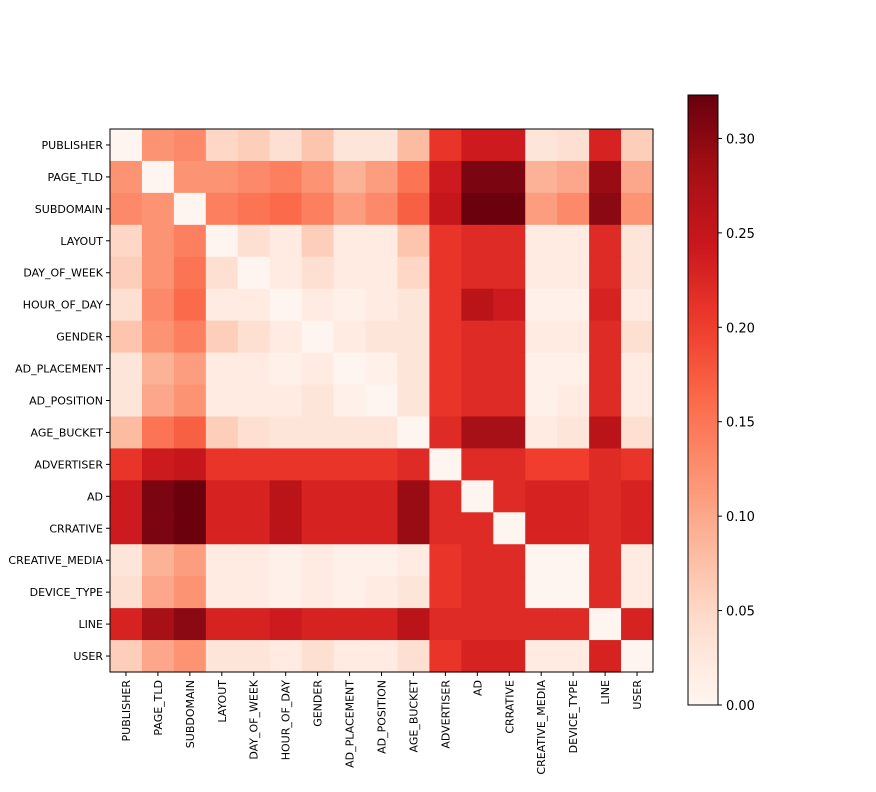  What do you see at coordinates (318, 703) in the screenshot?
I see `x-tick-label: GENDER` at bounding box center [318, 703].